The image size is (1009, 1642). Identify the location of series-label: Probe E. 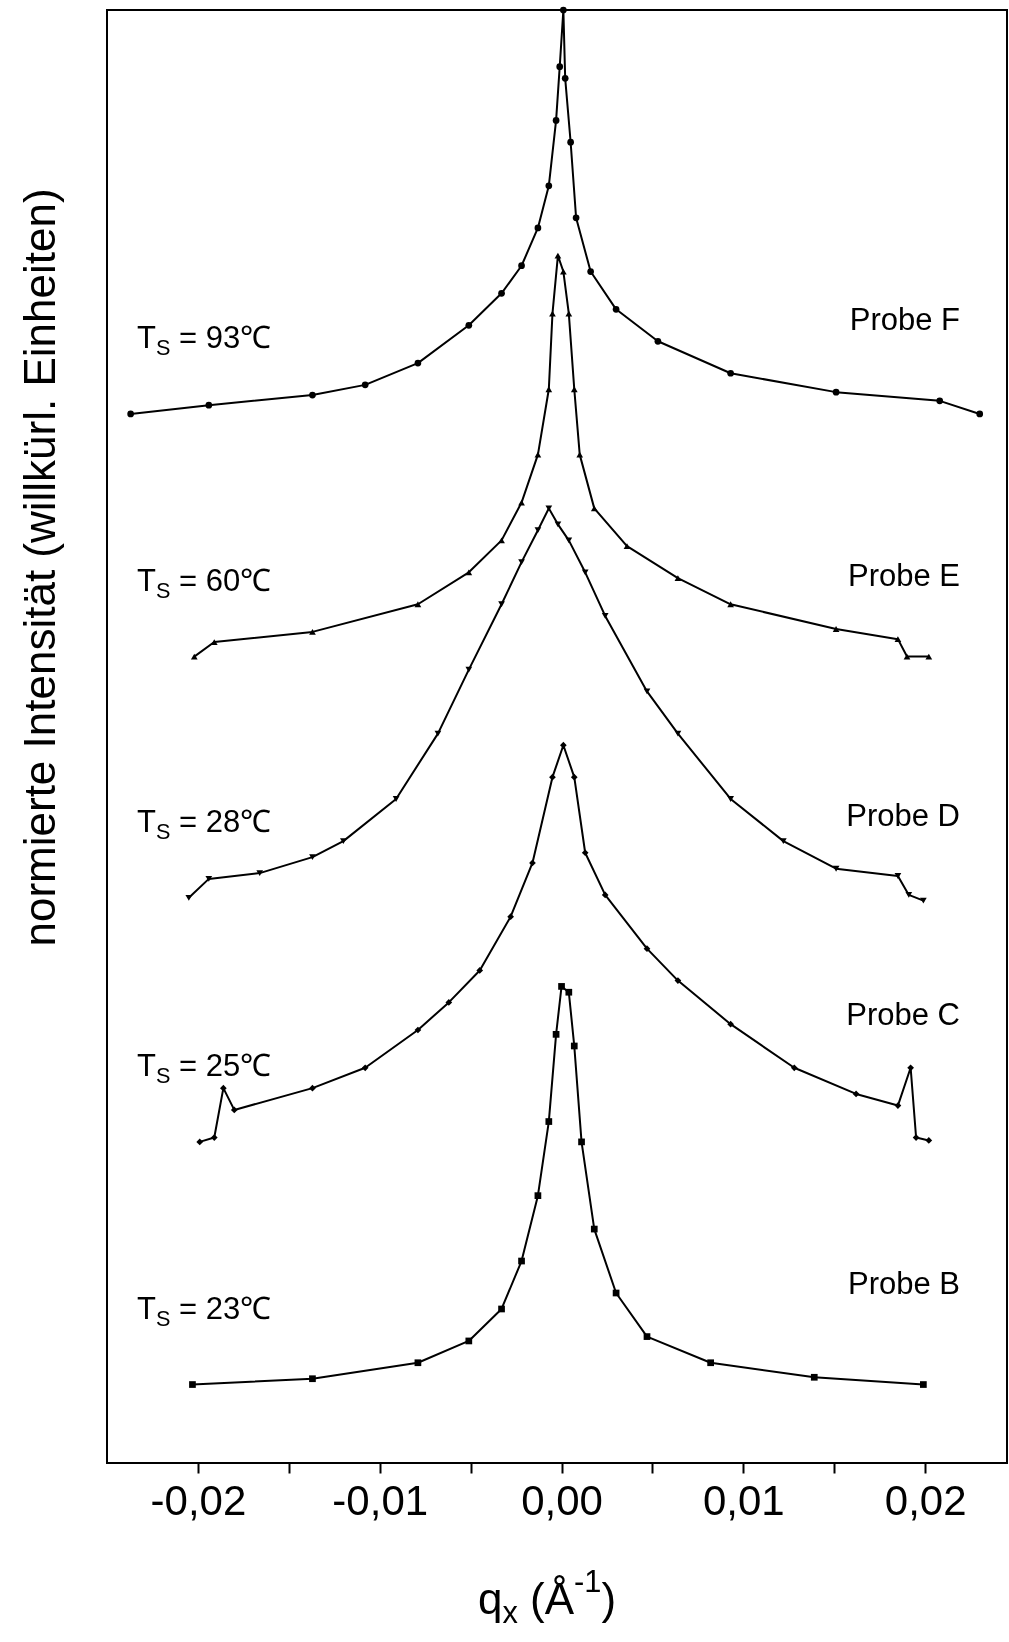
(903, 575).